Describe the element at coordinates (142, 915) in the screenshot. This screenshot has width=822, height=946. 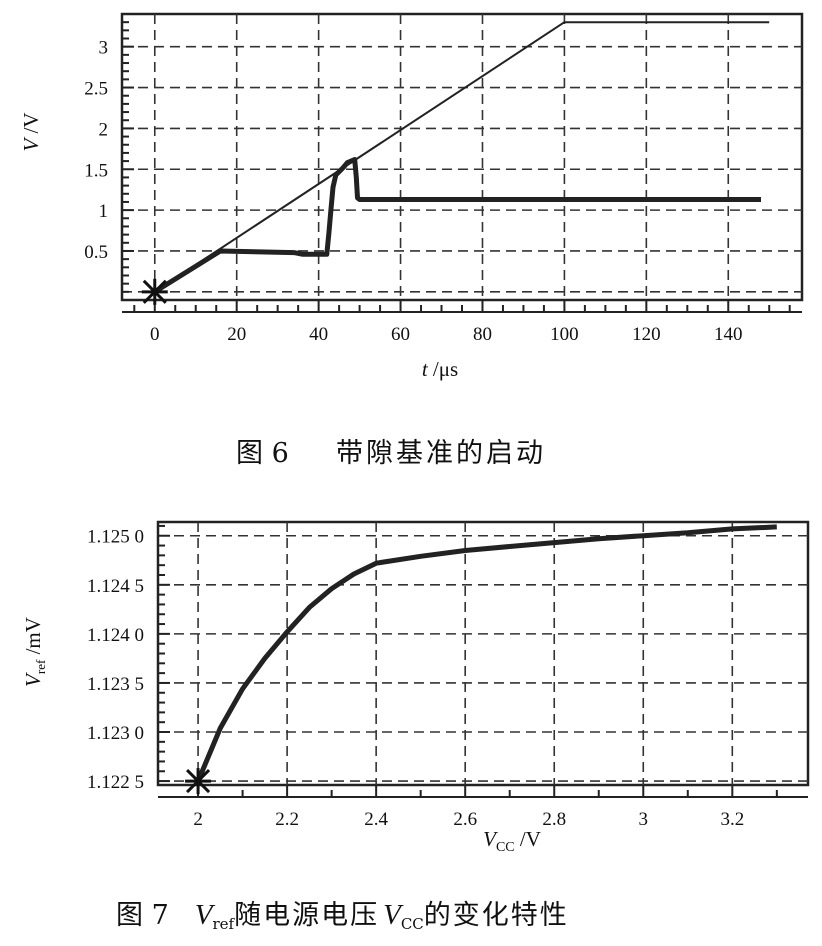
I see `figure-7-caption-number: 图 7` at that location.